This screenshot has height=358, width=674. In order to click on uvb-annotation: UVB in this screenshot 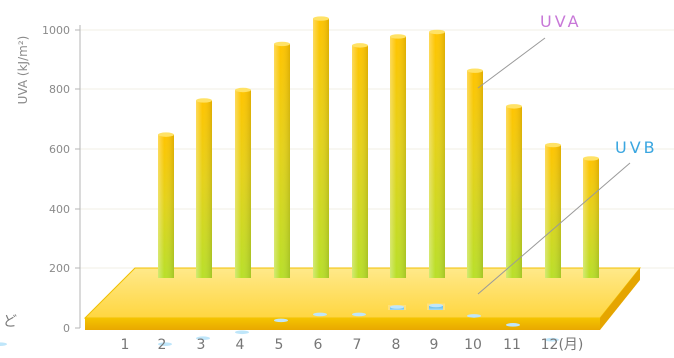, I will do `click(636, 147)`.